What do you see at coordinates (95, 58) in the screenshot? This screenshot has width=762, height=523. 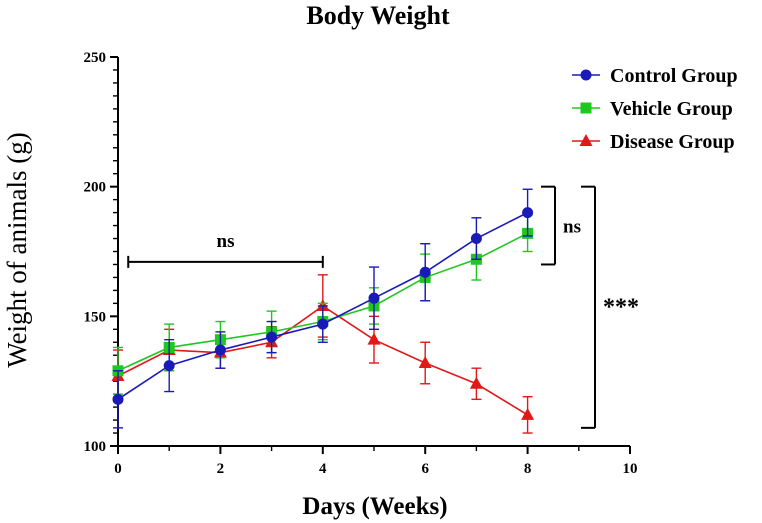 I see `y-tick-label: 250` at bounding box center [95, 58].